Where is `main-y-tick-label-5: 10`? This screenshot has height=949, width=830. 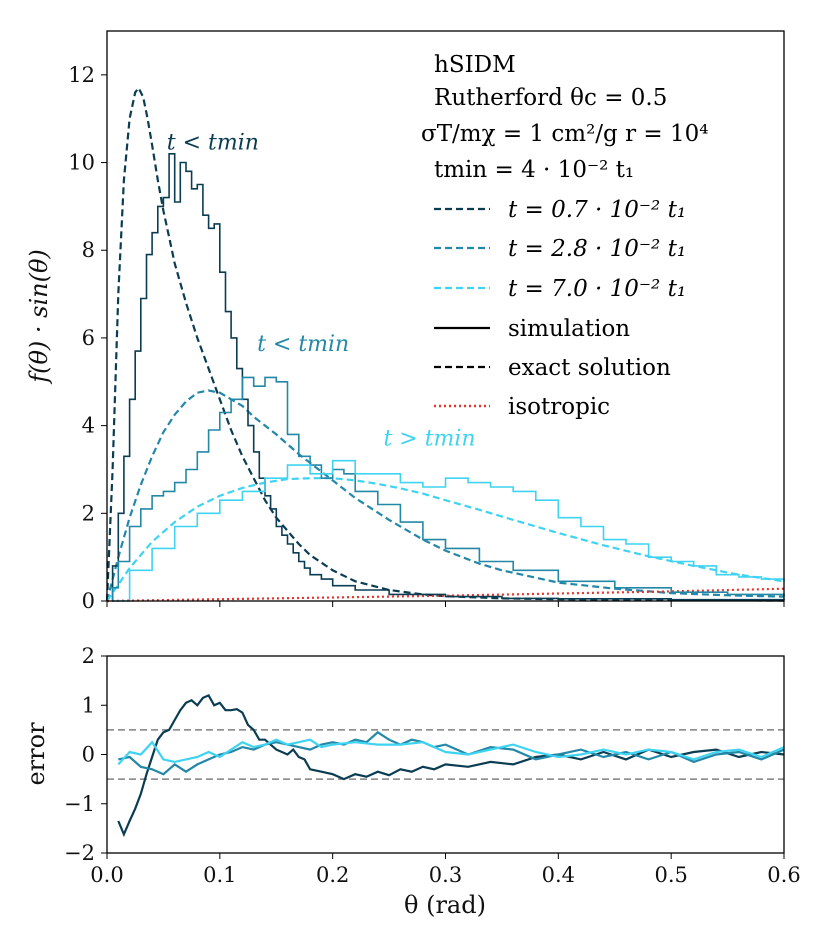
main-y-tick-label-5: 10 is located at coordinates (81, 163).